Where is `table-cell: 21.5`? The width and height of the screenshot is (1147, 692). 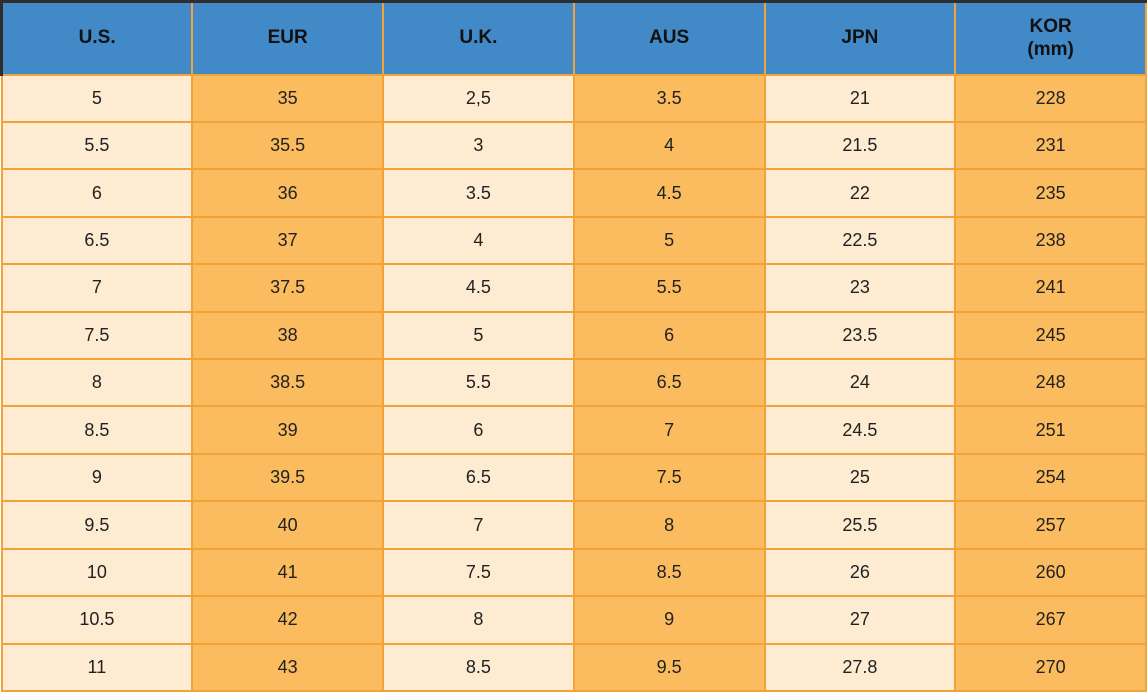
table-cell: 21.5 is located at coordinates (860, 145).